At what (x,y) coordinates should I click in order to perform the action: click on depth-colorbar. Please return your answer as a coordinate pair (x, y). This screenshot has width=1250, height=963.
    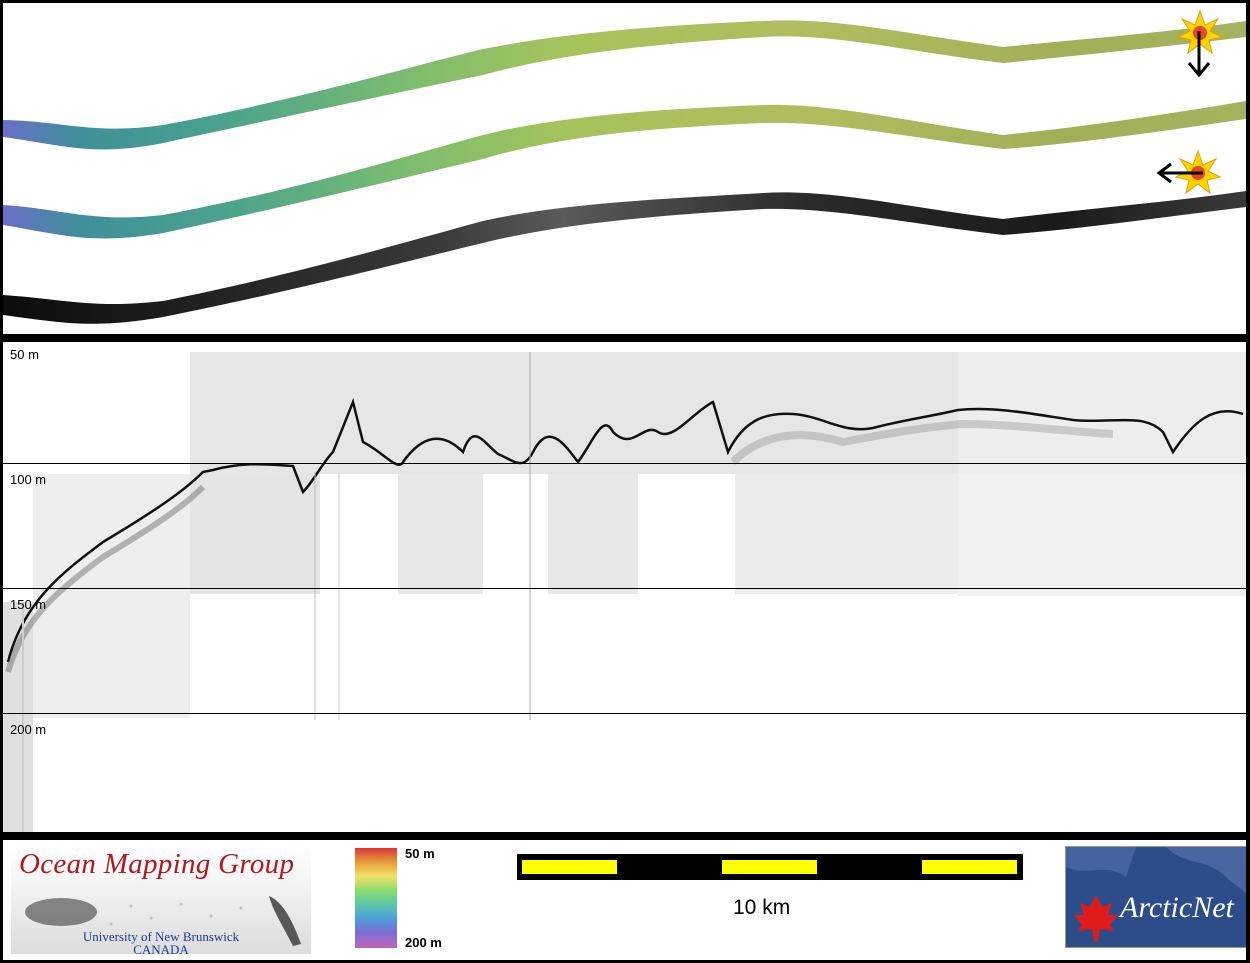
    Looking at the image, I should click on (376, 898).